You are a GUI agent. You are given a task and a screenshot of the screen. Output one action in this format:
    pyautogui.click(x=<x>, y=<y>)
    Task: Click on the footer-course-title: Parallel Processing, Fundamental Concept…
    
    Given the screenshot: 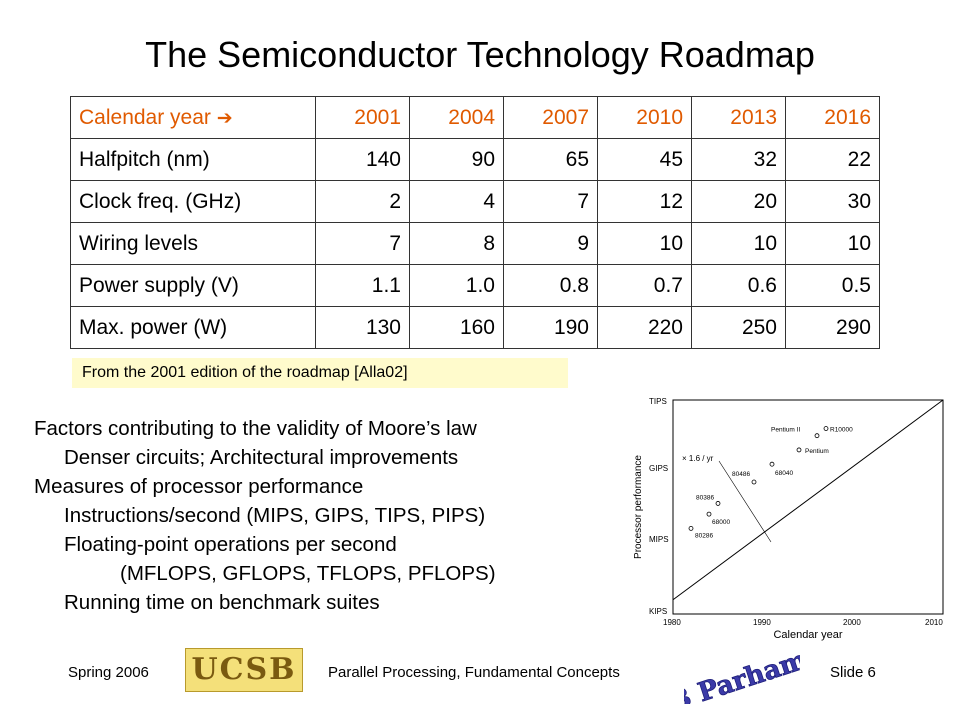 What is the action you would take?
    pyautogui.click(x=474, y=672)
    